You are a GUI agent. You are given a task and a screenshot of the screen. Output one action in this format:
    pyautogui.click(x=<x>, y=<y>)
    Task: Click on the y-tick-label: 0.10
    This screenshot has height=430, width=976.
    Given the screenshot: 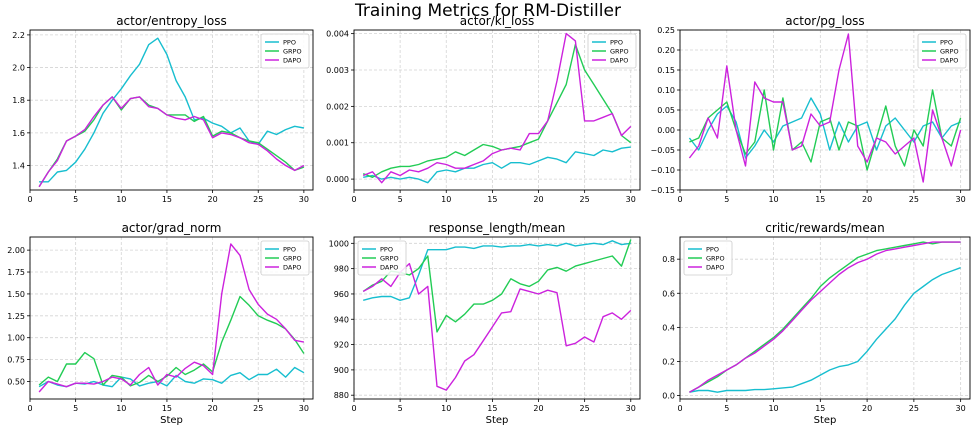 What is the action you would take?
    pyautogui.click(x=666, y=90)
    